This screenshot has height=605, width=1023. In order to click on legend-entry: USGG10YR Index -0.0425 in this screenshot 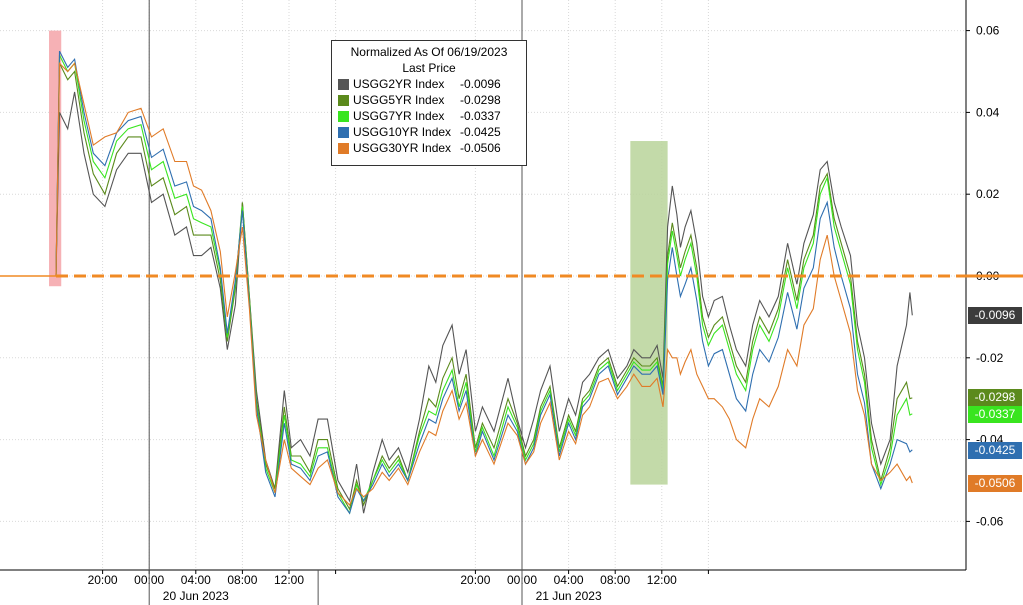, I will do `click(429, 132)`.